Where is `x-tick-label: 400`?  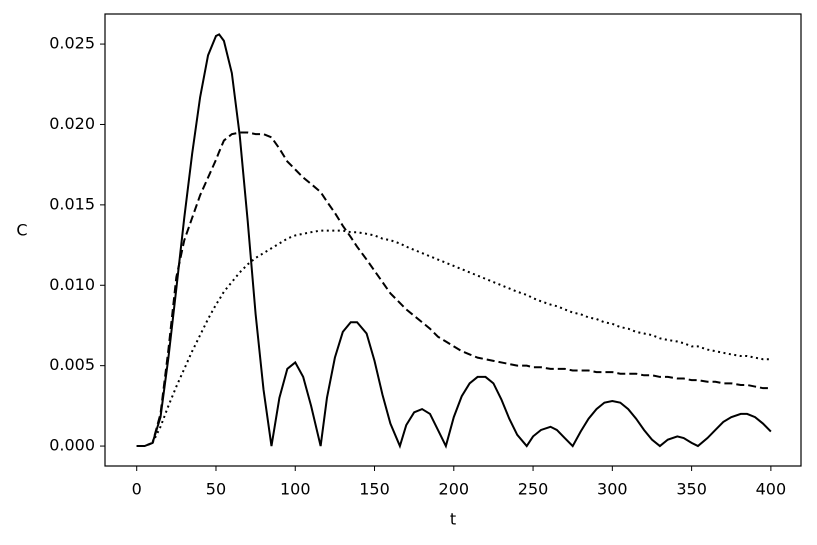 x-tick-label: 400 is located at coordinates (771, 489).